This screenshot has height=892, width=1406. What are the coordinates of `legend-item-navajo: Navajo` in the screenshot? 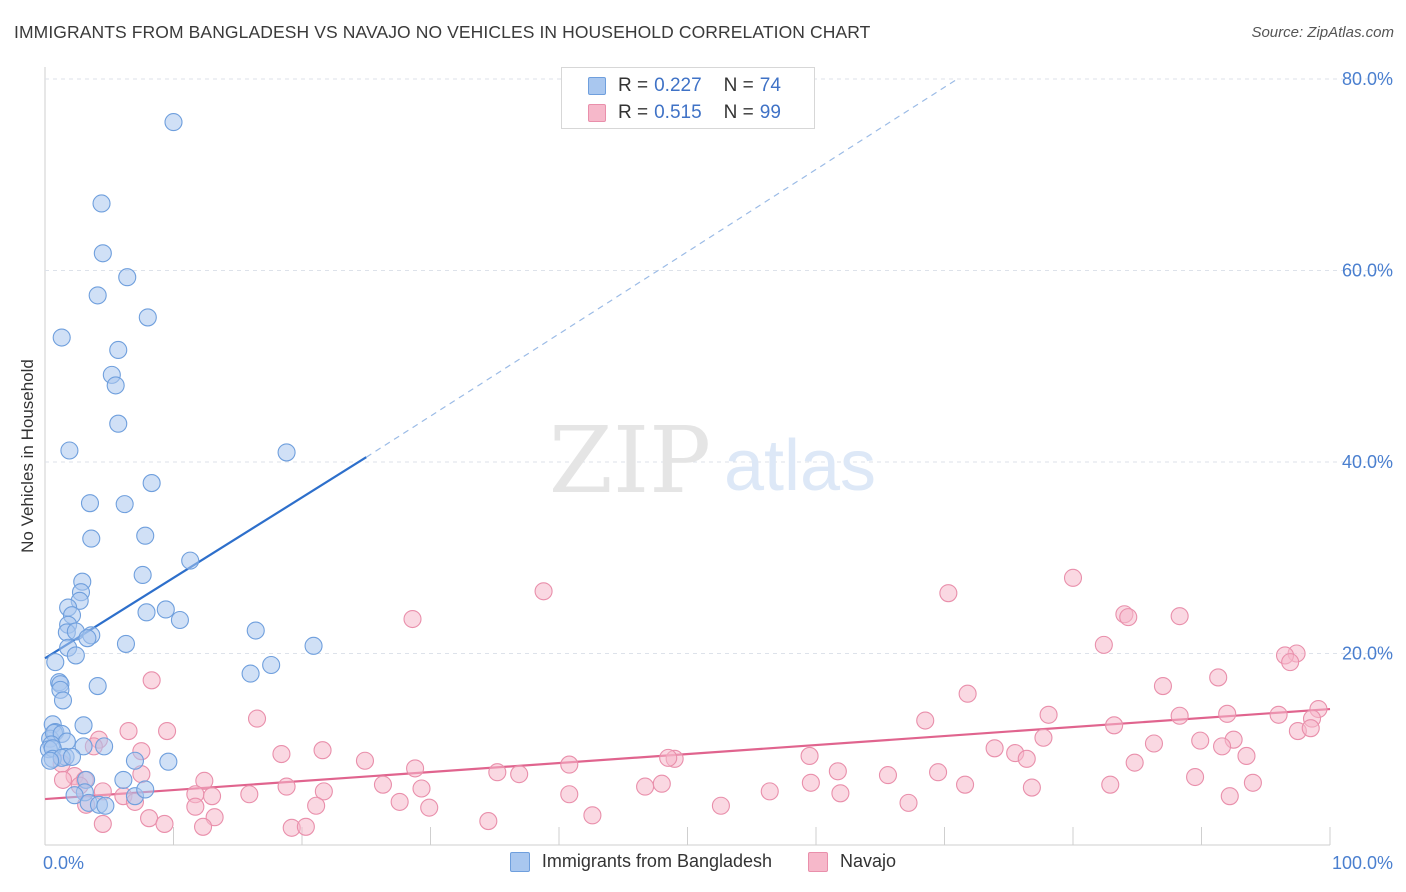 It's located at (852, 861).